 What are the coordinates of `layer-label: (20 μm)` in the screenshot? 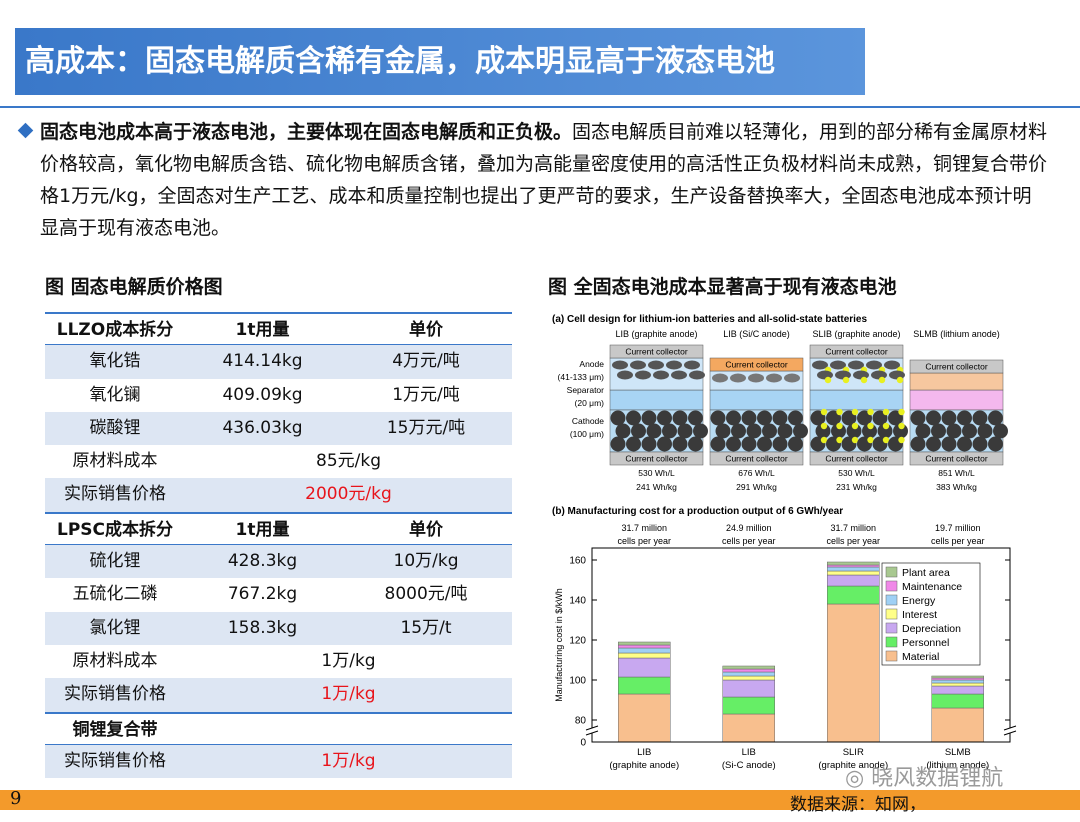 It's located at (590, 403).